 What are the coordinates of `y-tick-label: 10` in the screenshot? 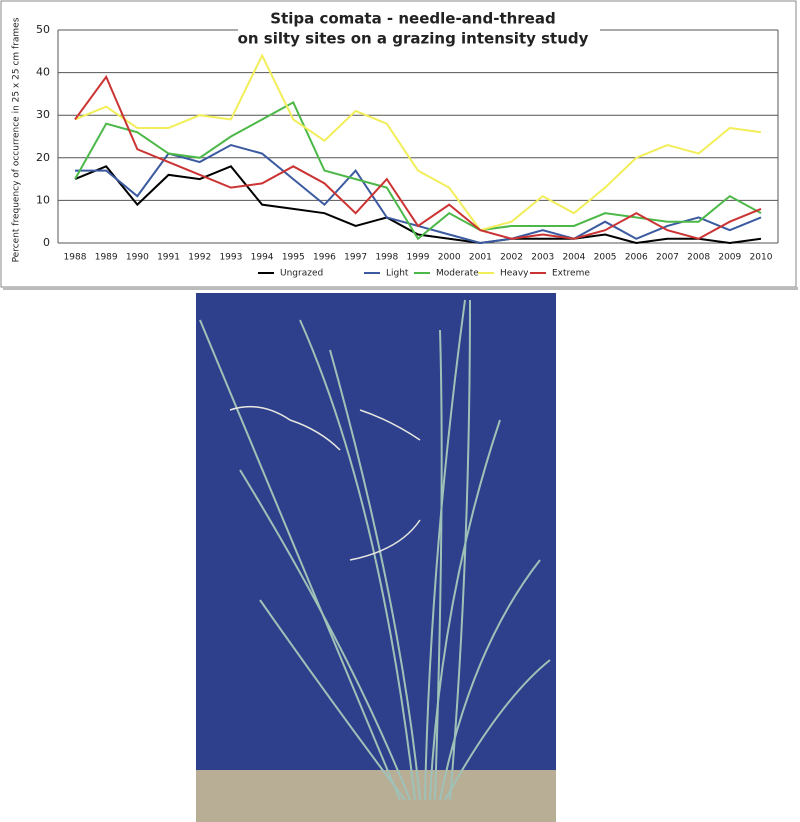 It's located at (43, 199).